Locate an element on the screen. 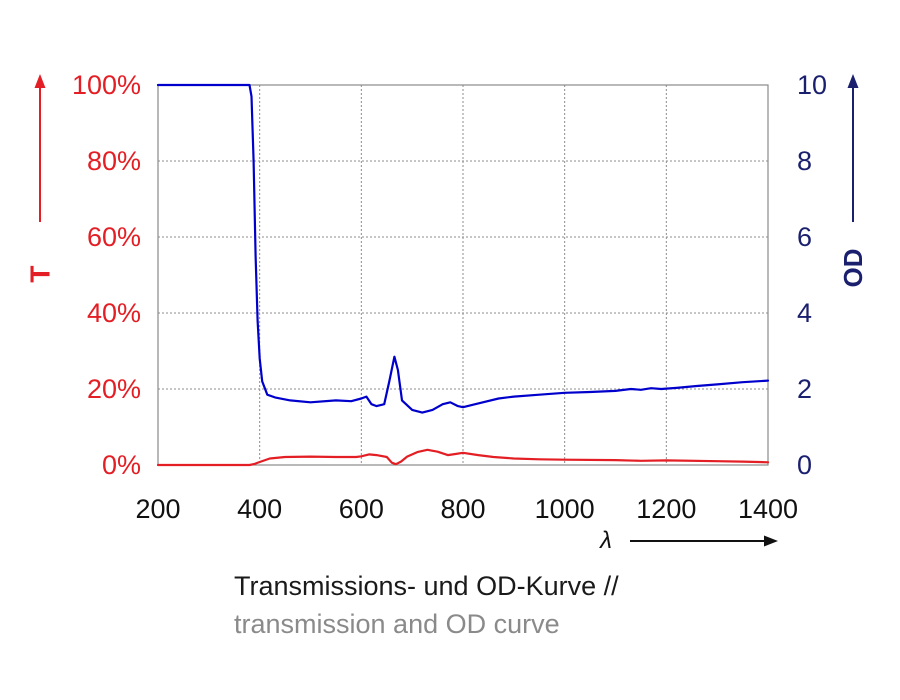 Image resolution: width=900 pixels, height=700 pixels. left-tick-label: 60% is located at coordinates (114, 237).